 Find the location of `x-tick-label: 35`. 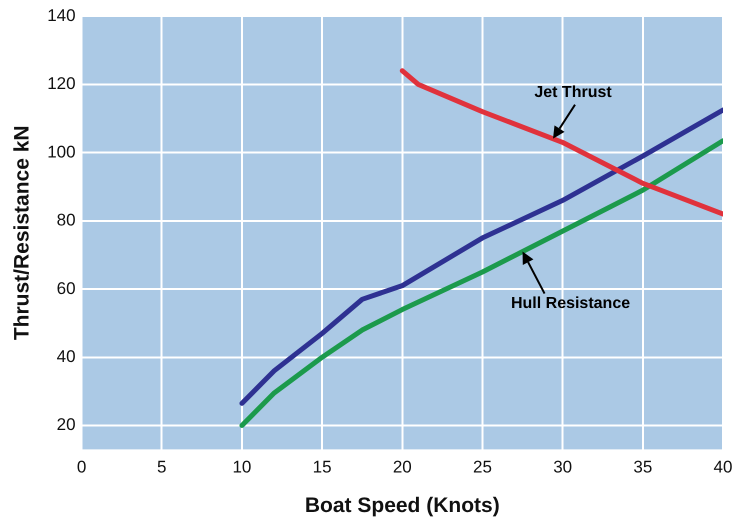

x-tick-label: 35 is located at coordinates (642, 466).